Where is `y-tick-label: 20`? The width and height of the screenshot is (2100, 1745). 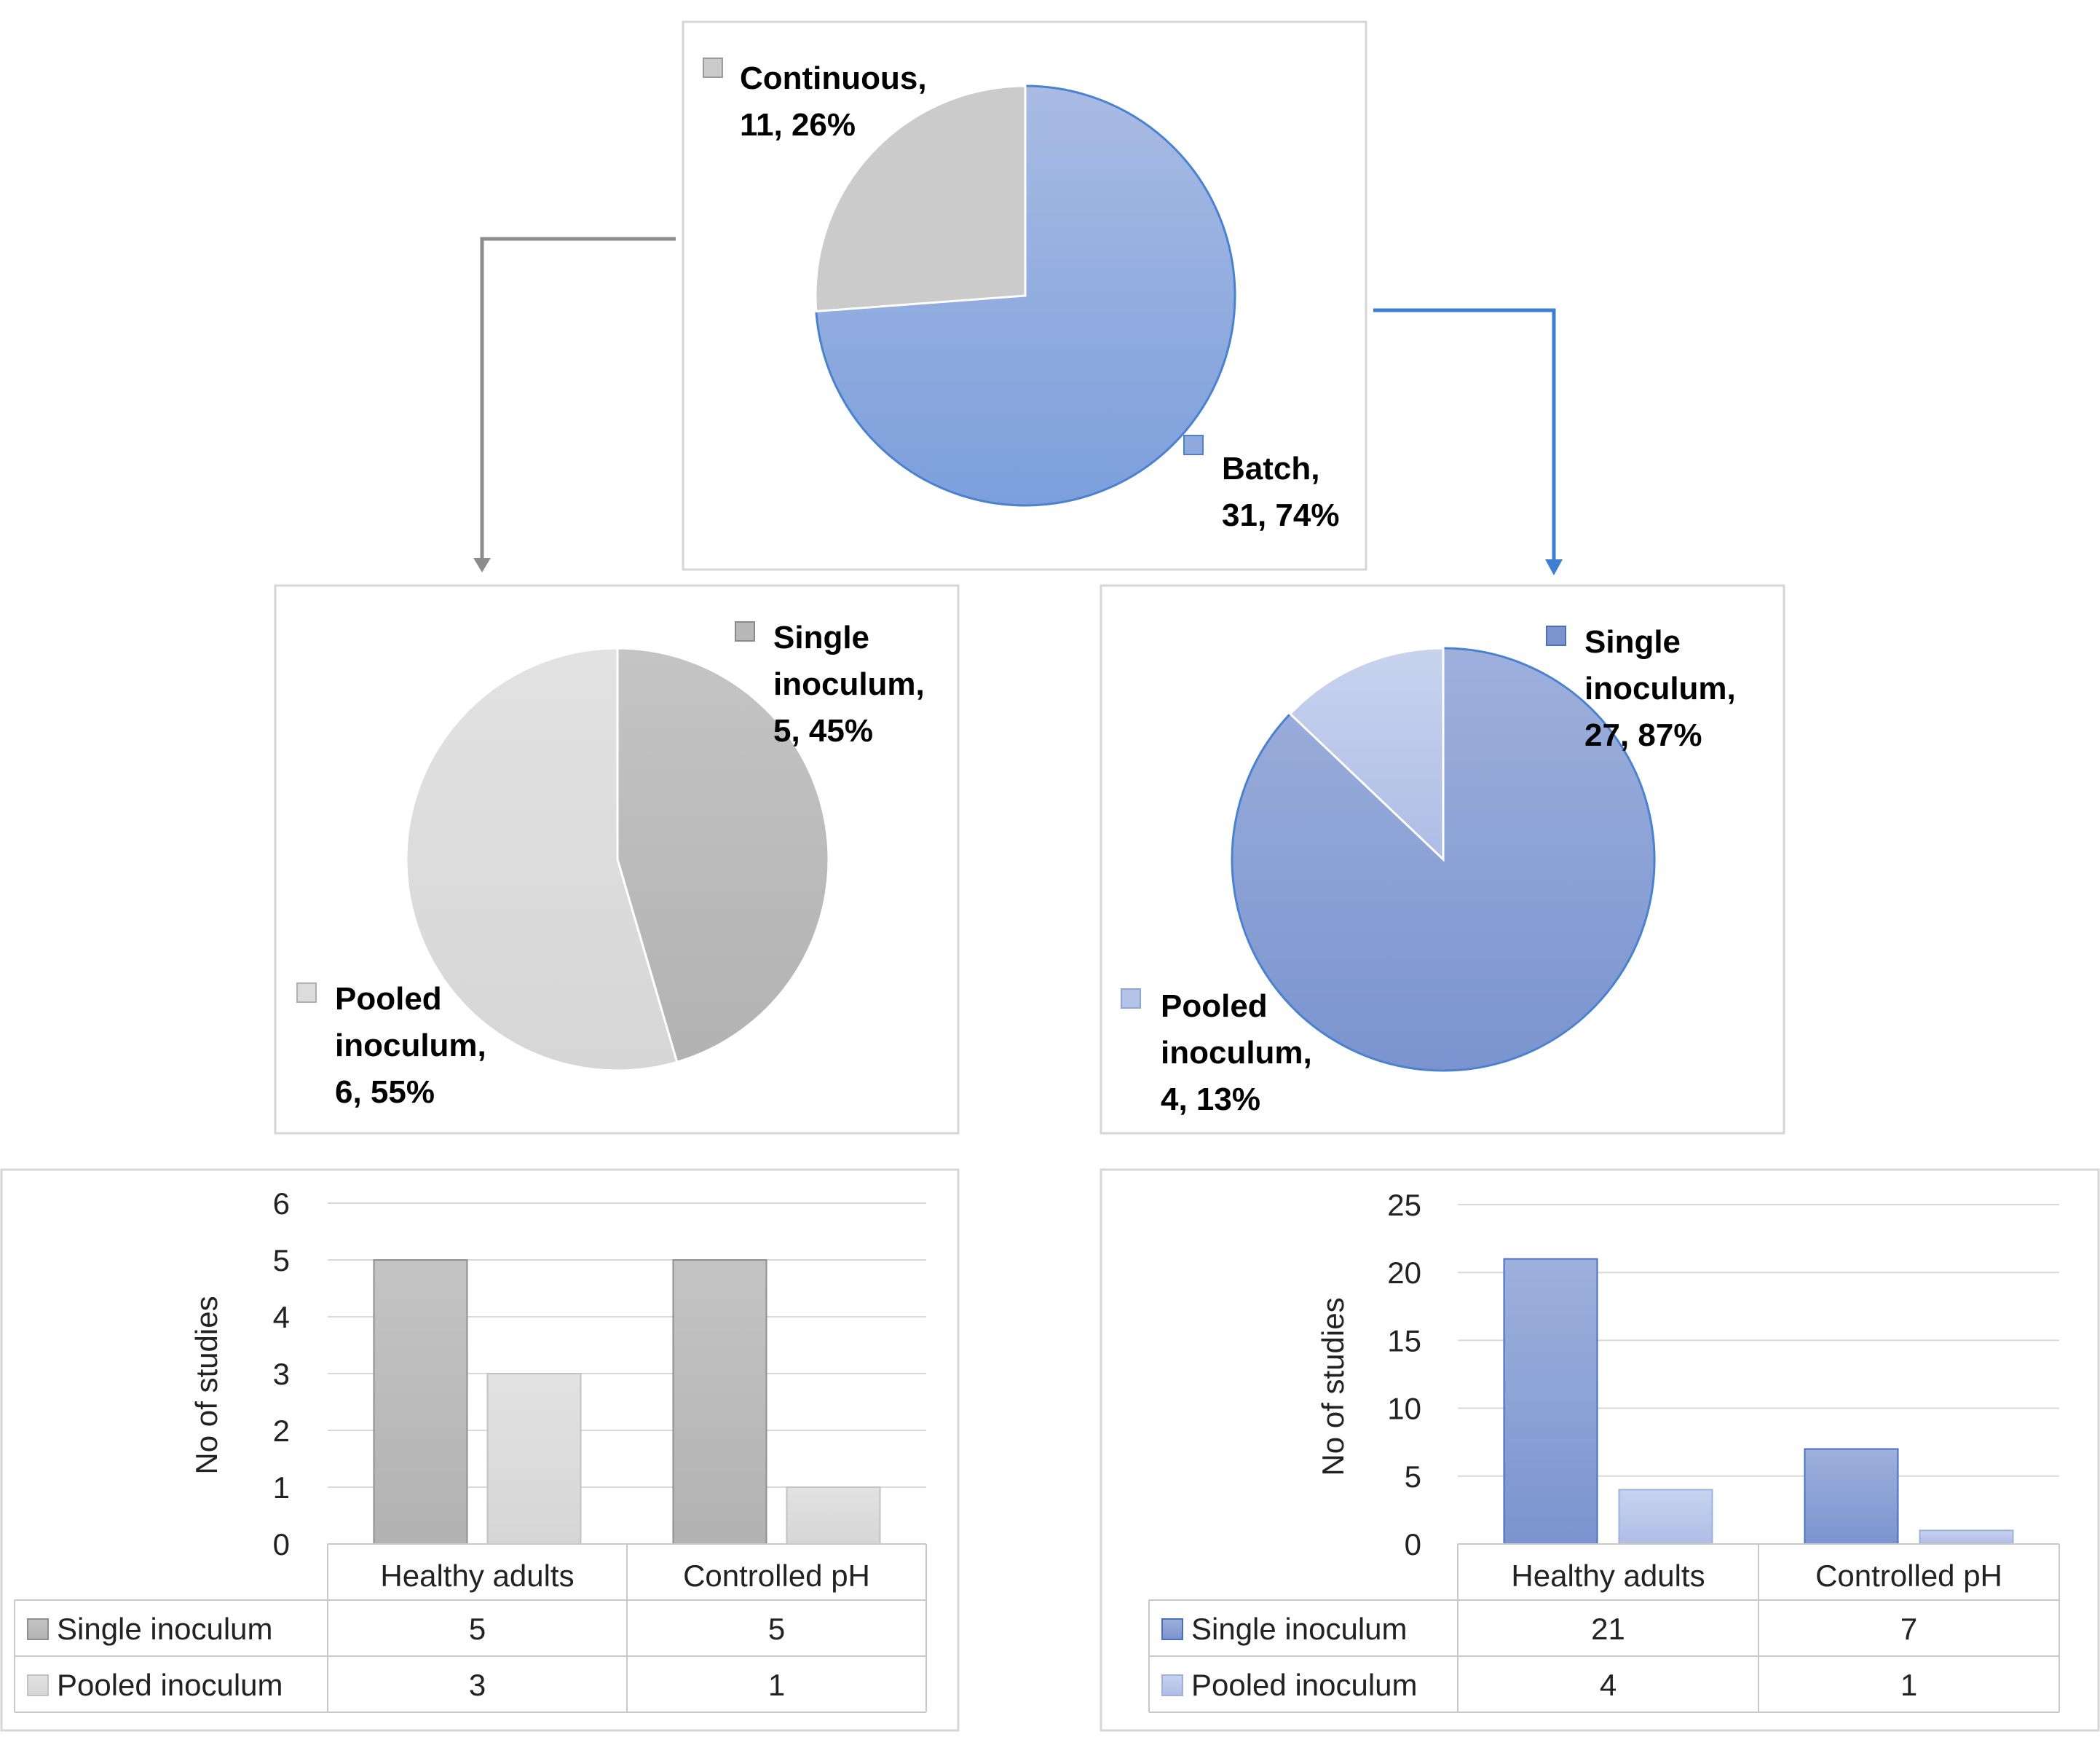 y-tick-label: 20 is located at coordinates (1404, 1273).